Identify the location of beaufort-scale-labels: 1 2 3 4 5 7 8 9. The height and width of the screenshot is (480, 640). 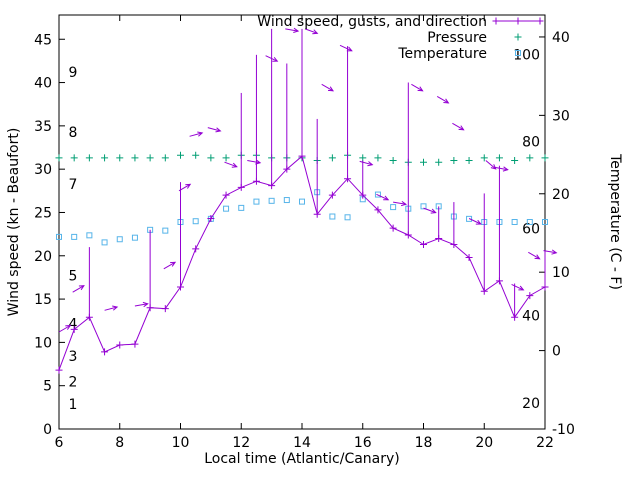
(73, 239).